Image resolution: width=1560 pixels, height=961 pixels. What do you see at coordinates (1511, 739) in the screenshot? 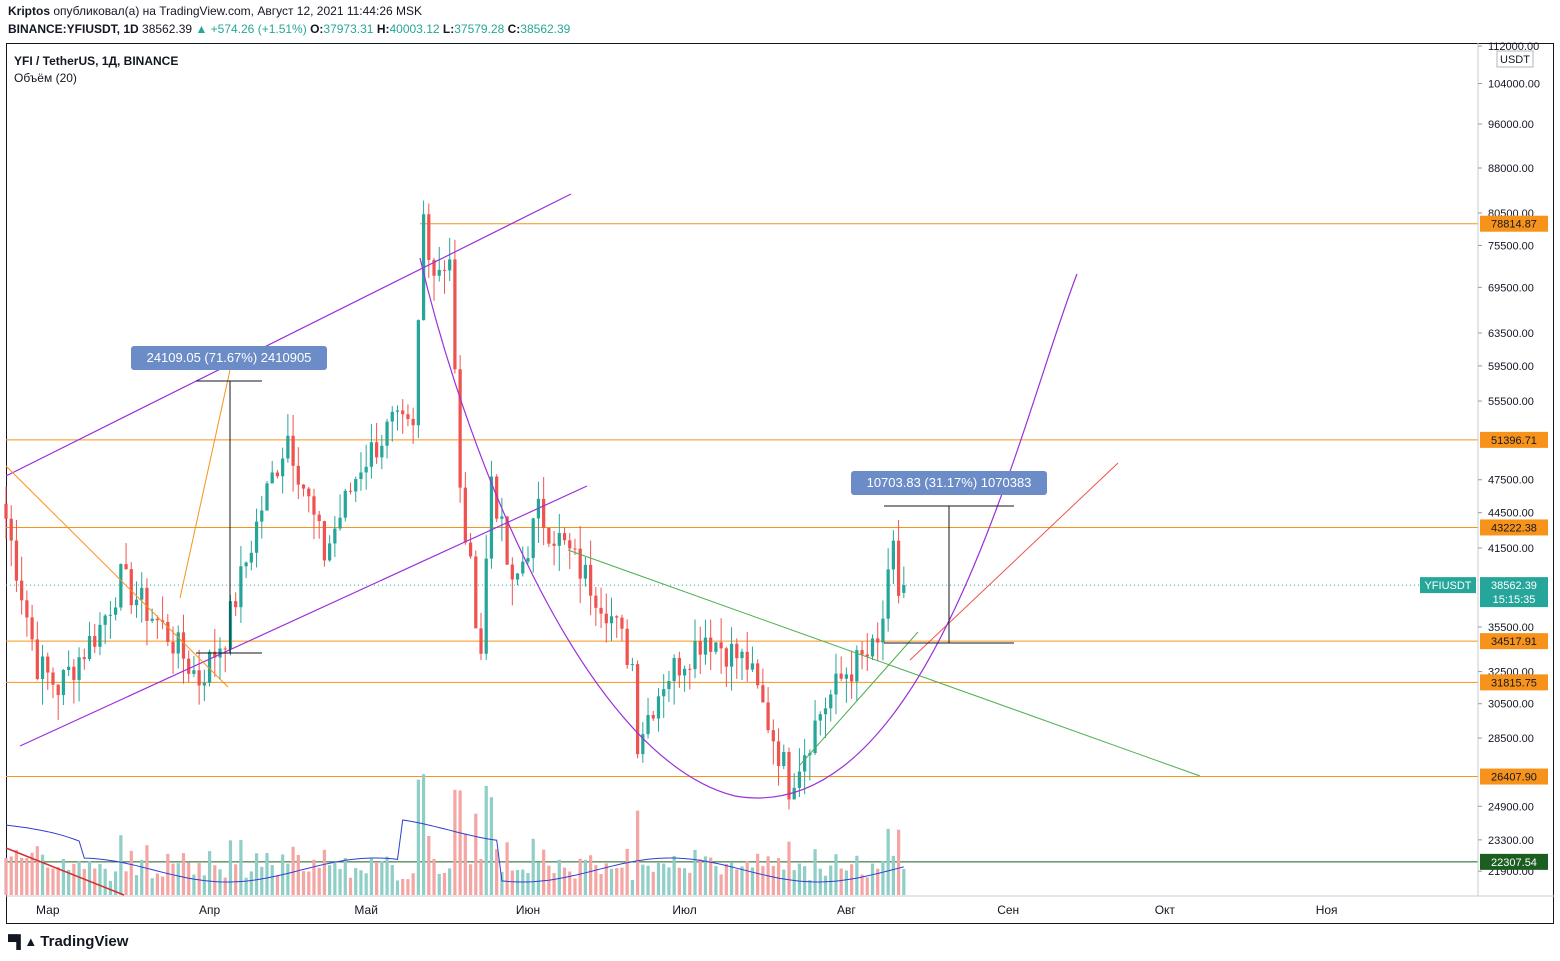
I see `price-tick-label: 28500.00` at bounding box center [1511, 739].